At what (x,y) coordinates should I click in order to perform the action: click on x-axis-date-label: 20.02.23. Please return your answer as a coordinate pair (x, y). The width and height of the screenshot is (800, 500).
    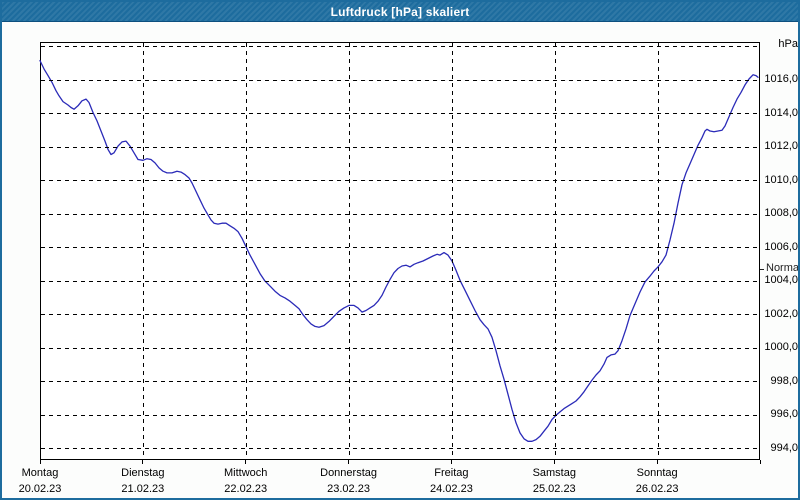
    Looking at the image, I should click on (40, 489).